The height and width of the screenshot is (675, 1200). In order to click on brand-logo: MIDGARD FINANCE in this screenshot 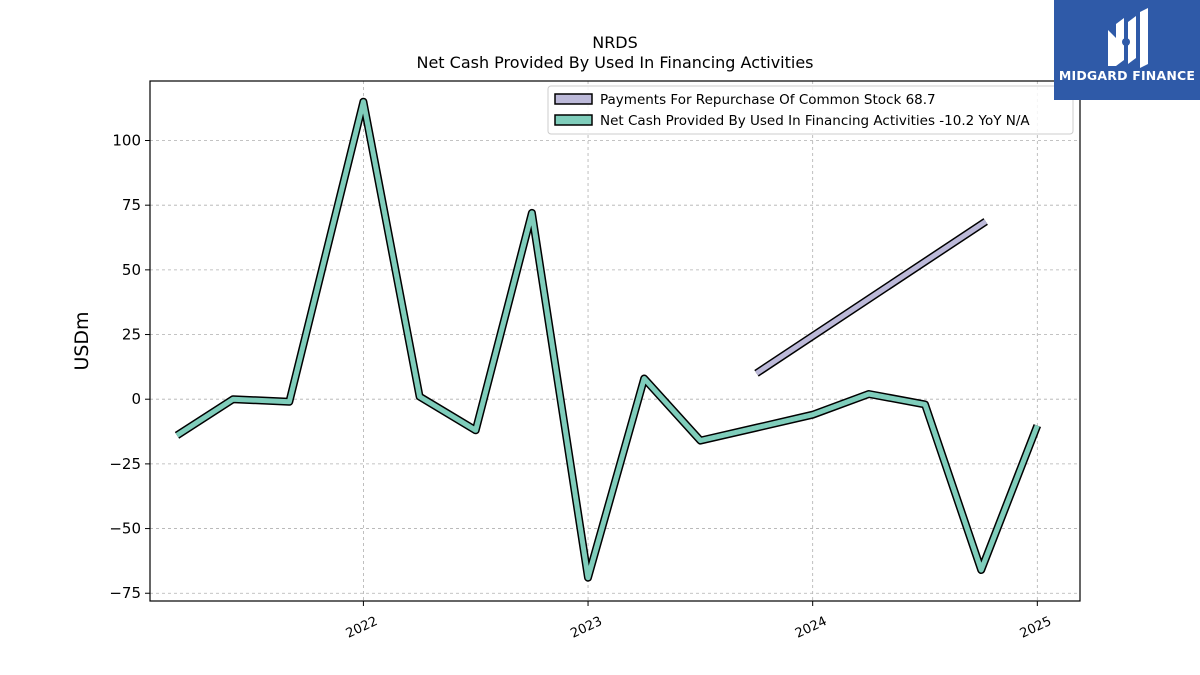, I will do `click(1127, 50)`.